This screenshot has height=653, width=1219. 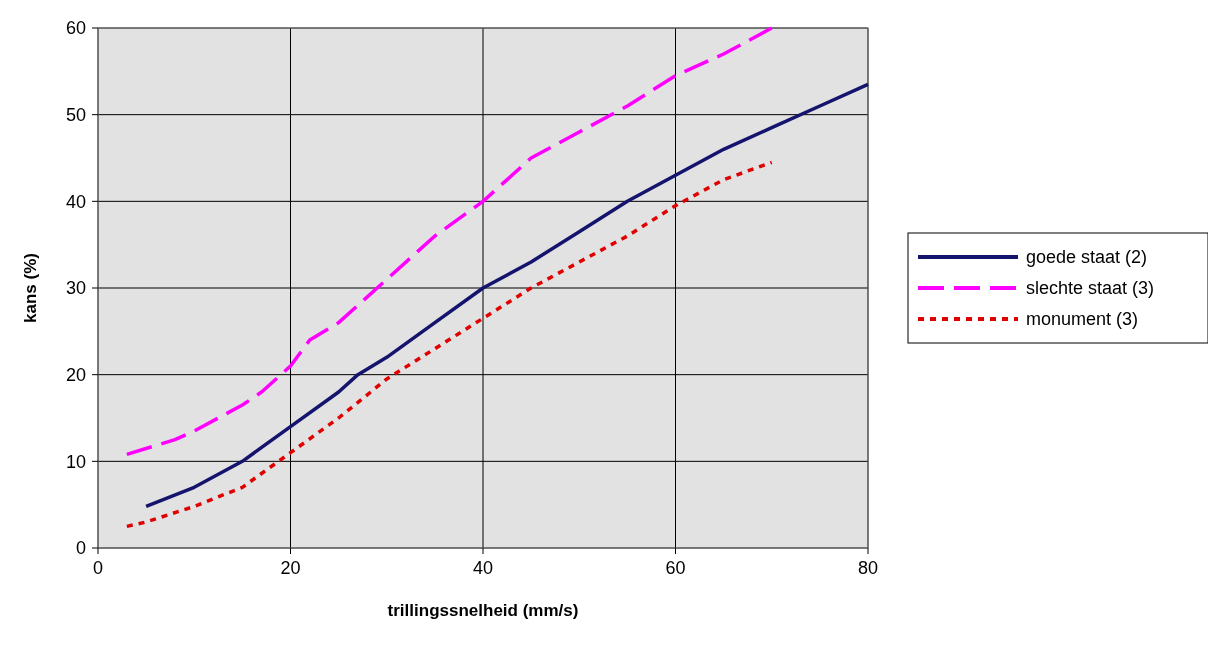 I want to click on y-tick-label: 20, so click(x=75, y=374).